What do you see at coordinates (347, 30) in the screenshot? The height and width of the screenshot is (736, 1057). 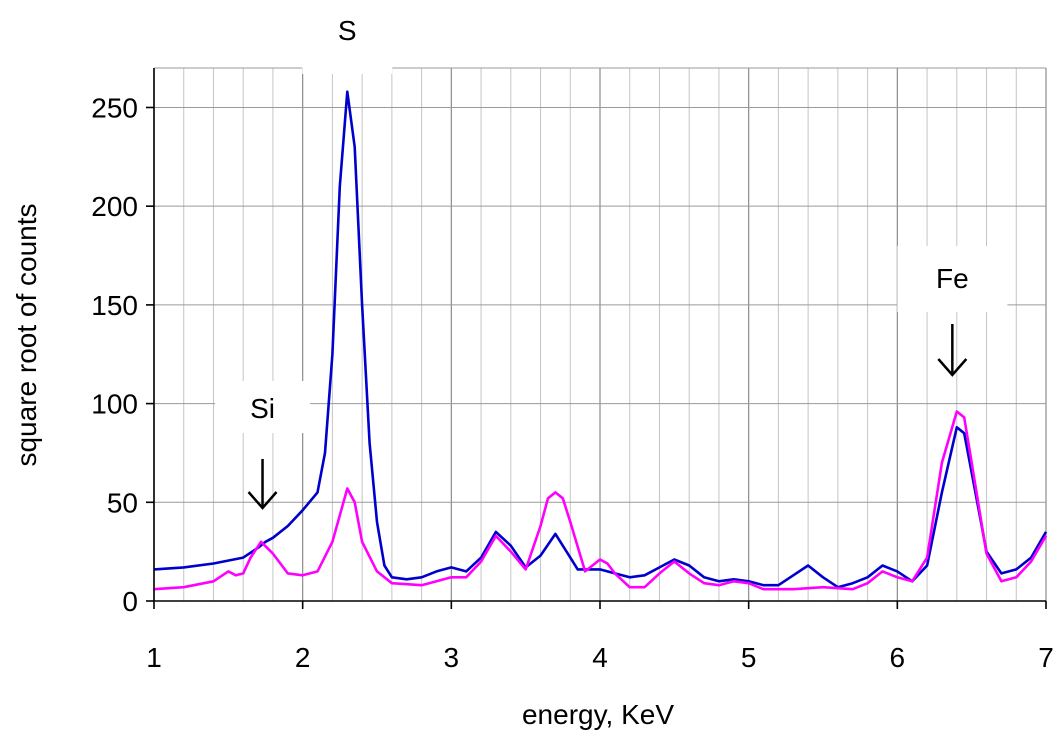 I see `annotation-label-s: S` at bounding box center [347, 30].